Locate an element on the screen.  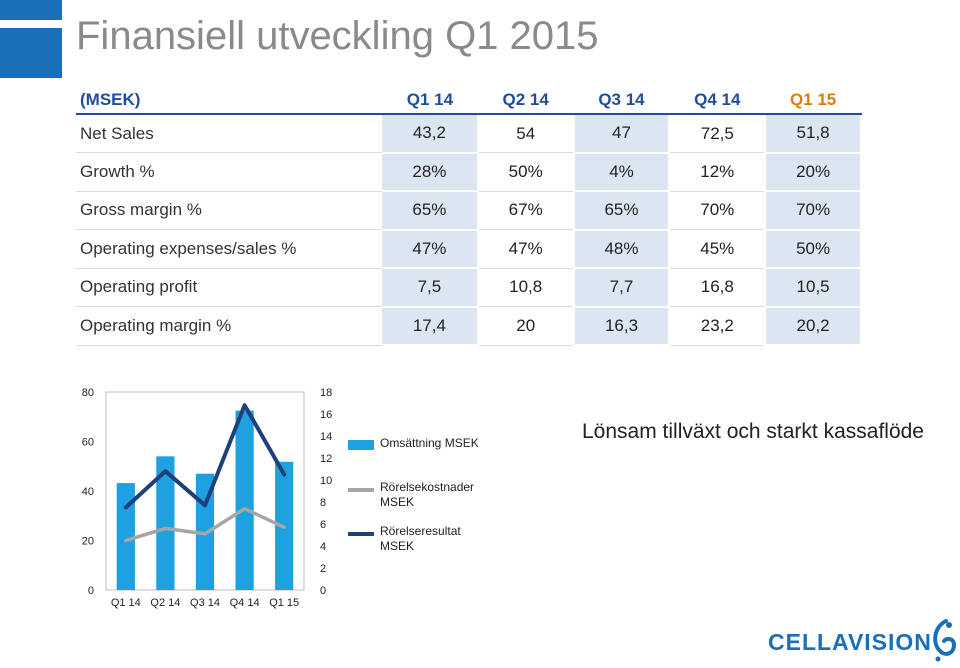
table-cell: 20% is located at coordinates (813, 172).